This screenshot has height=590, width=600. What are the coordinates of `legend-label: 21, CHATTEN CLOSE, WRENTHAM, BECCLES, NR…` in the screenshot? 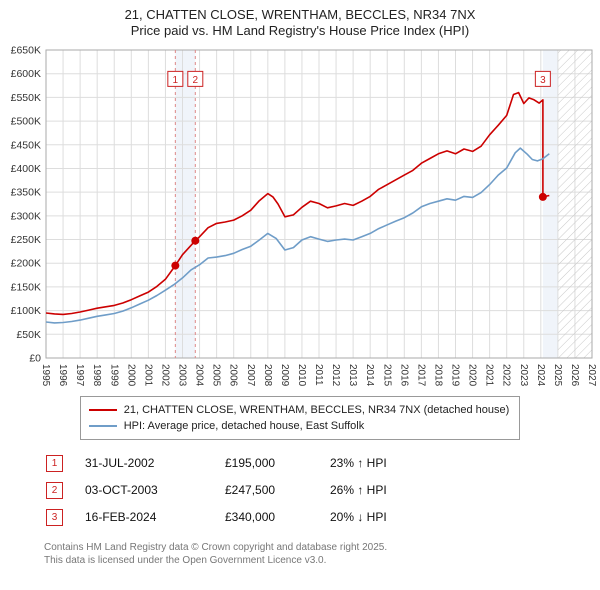 It's located at (316, 409).